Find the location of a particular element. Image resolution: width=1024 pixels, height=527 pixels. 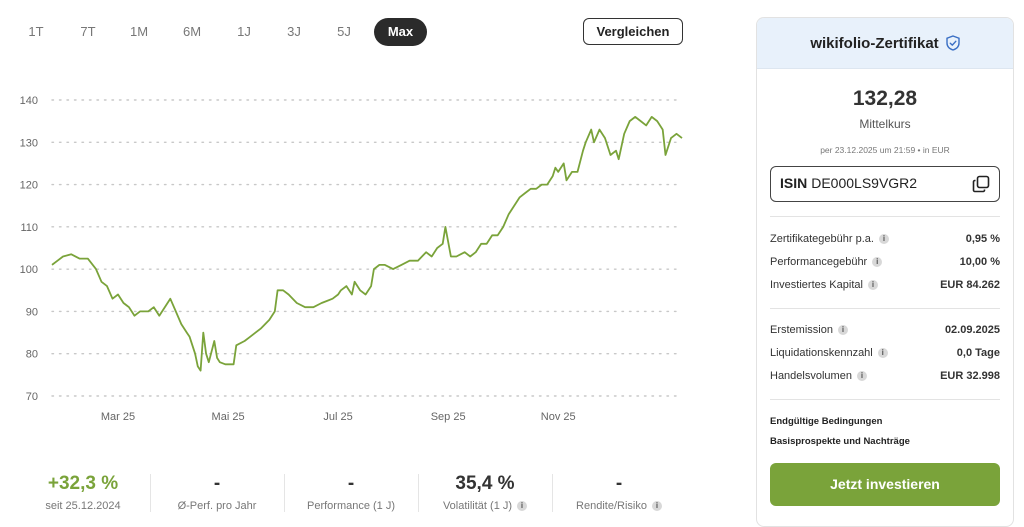

detail-label-row: Liquidationskennzahl i is located at coordinates (829, 353).